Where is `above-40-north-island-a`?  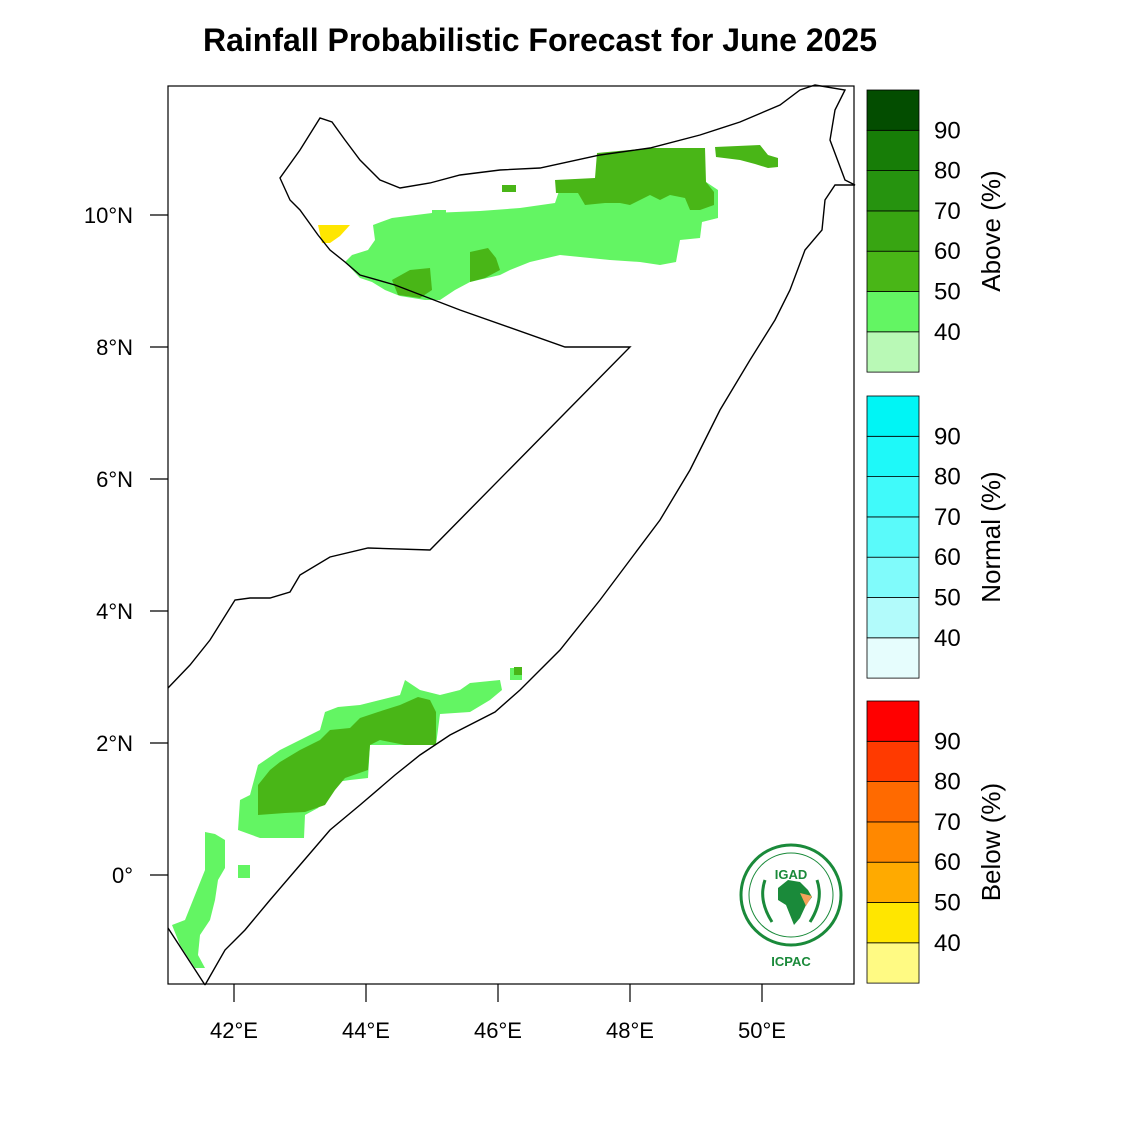
above-40-north-island-a is located at coordinates (635, 220).